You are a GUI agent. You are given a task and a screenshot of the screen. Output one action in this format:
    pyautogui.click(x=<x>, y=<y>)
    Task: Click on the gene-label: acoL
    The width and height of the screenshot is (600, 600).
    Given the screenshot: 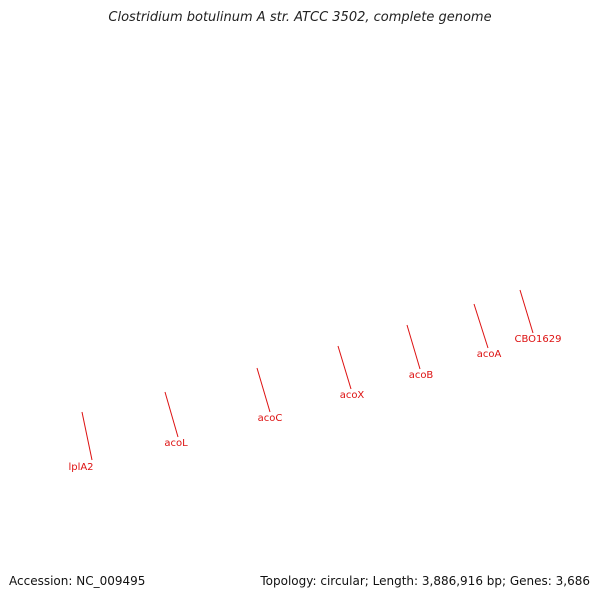 What is the action you would take?
    pyautogui.click(x=176, y=443)
    